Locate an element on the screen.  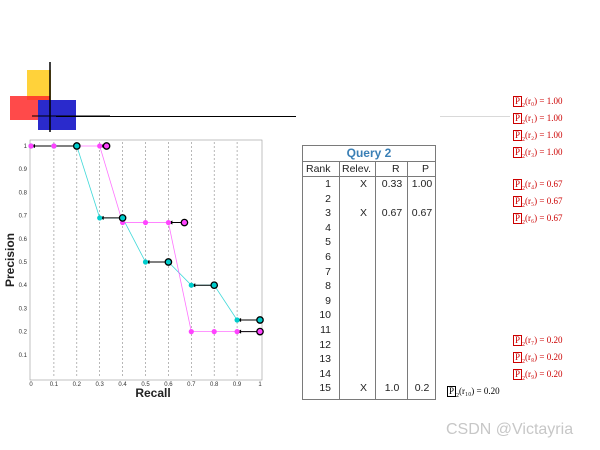
interpolated-precision-label: P 2(r₆) = 0.67 is located at coordinates (538, 219).